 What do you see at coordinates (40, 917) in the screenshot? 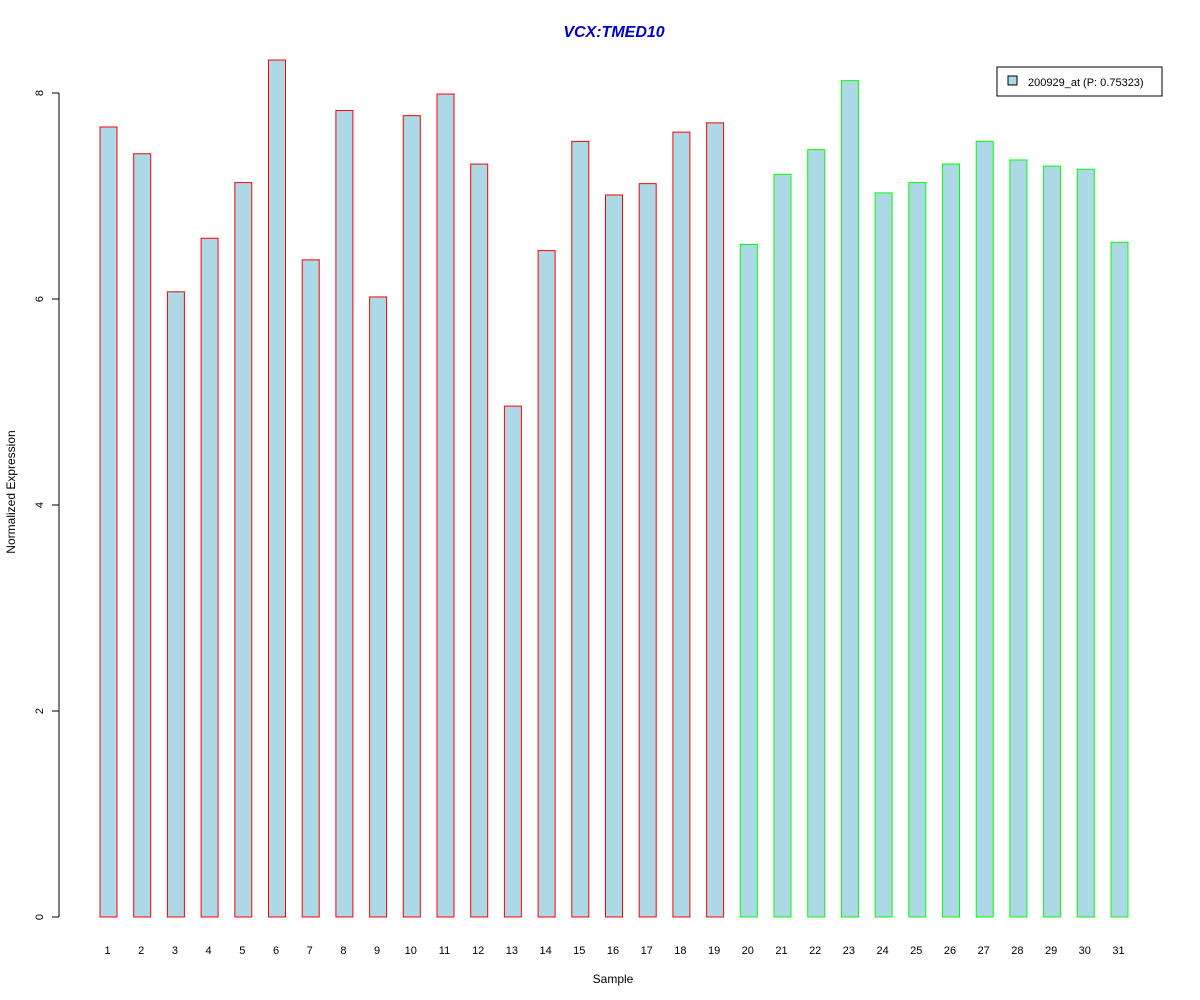
I see `y-tick-label: 0` at bounding box center [40, 917].